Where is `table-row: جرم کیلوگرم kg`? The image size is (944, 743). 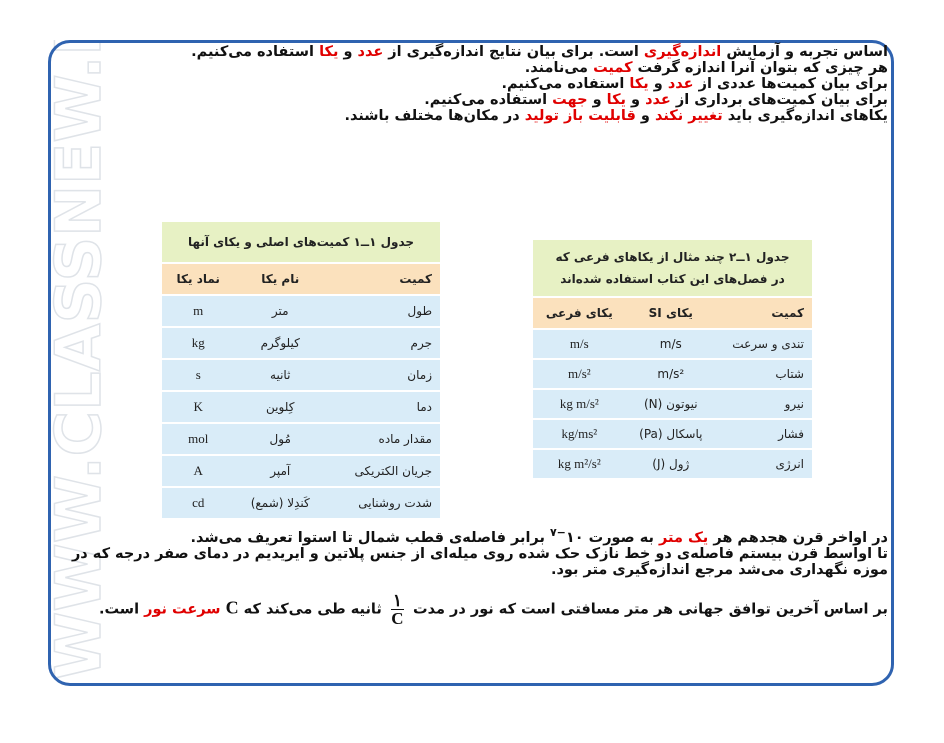
table-row: جرم کیلوگرم kg is located at coordinates (301, 343).